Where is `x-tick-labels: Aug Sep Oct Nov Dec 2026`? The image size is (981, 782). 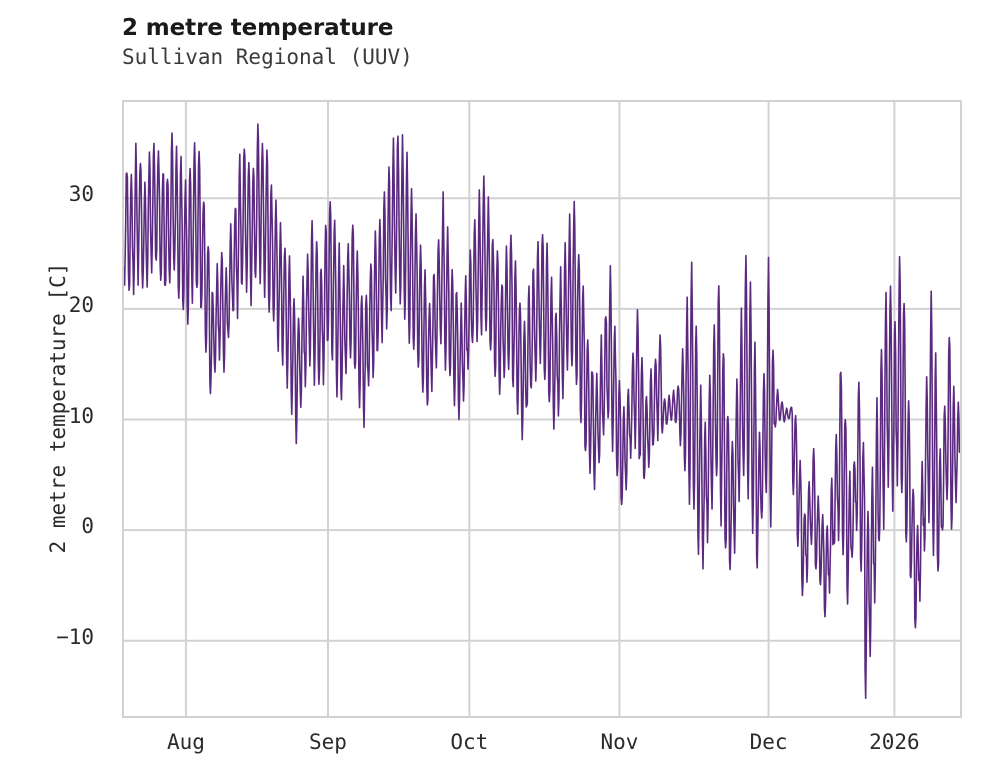 x-tick-labels: Aug Sep Oct Nov Dec 2026 is located at coordinates (490, 755).